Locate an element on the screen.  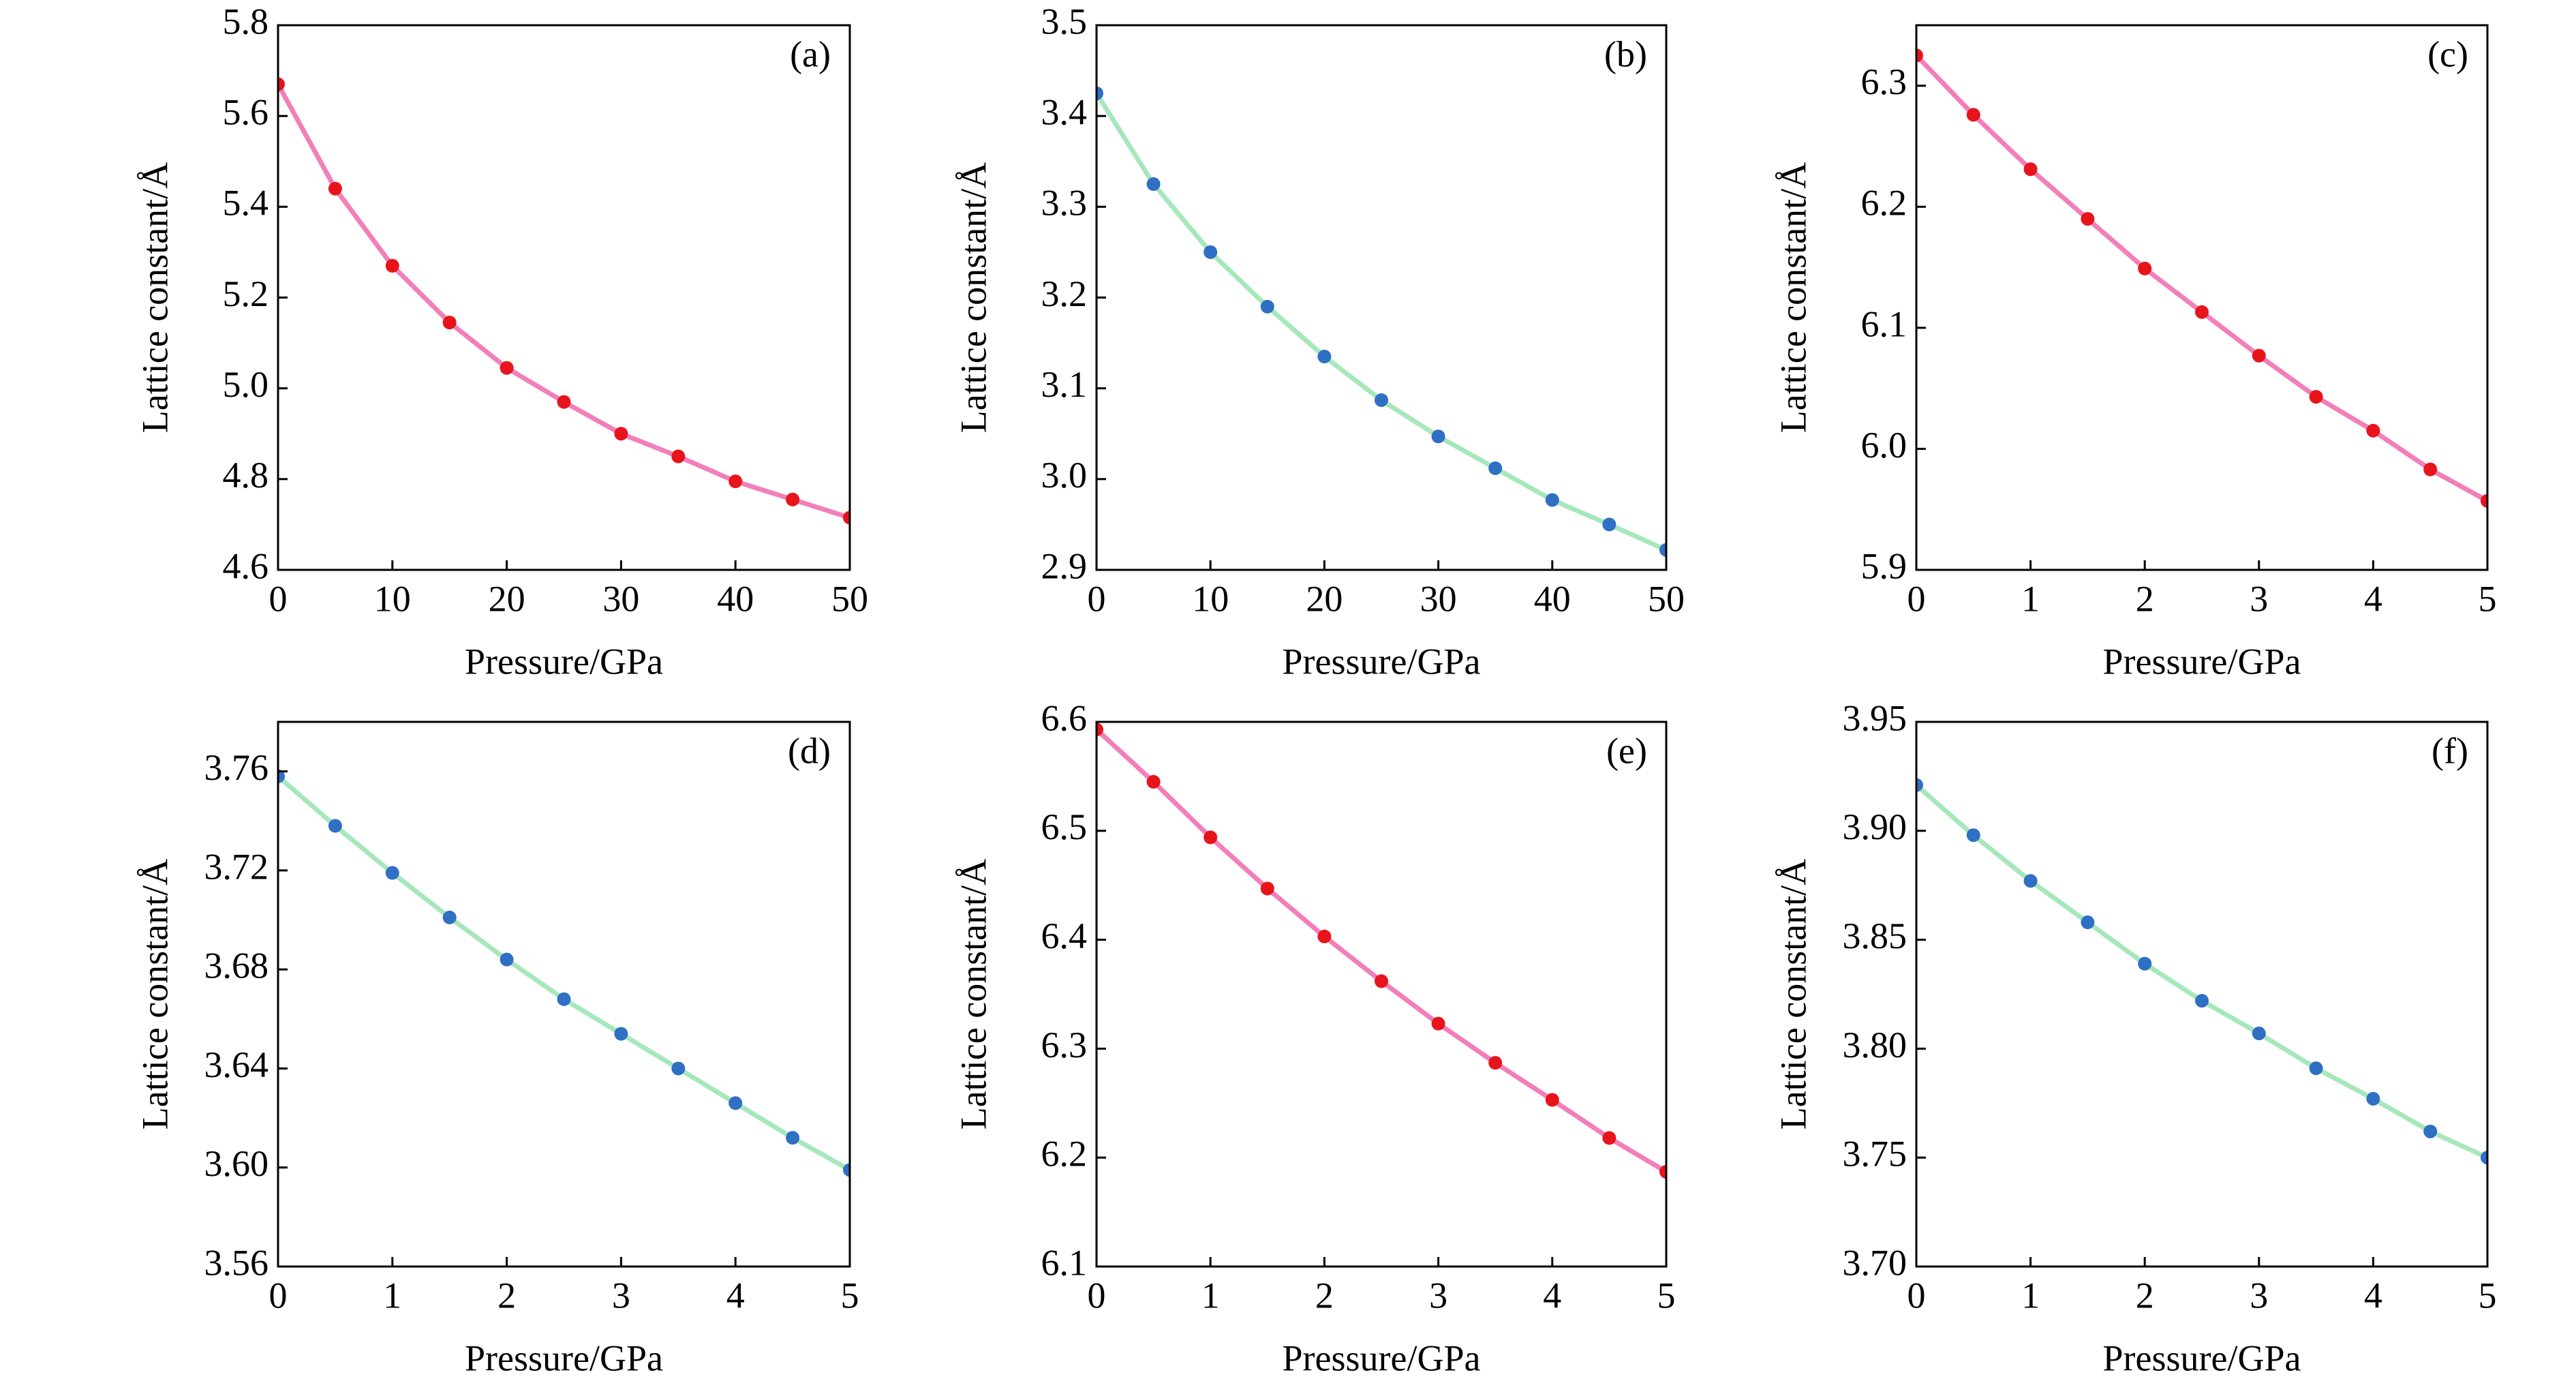
x-tick-label: 10 is located at coordinates (392, 598).